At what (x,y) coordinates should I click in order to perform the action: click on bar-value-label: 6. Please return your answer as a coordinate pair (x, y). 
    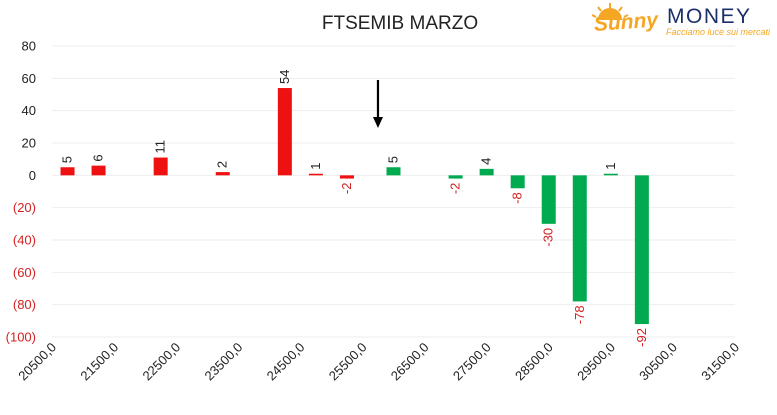
    Looking at the image, I should click on (98, 157).